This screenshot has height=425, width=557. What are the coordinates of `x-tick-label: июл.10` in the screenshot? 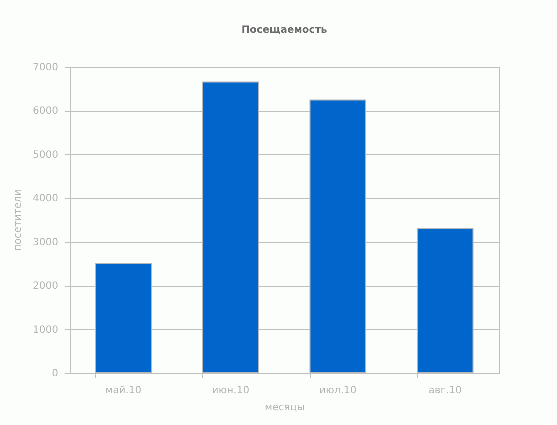 It's located at (338, 391).